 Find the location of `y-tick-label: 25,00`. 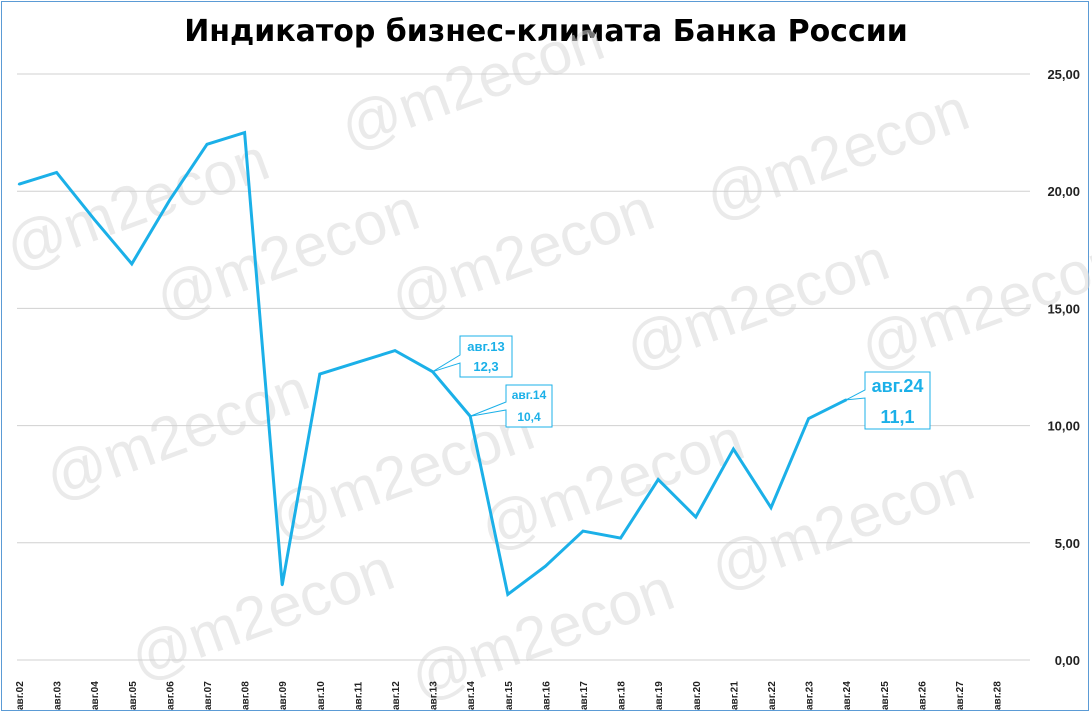

y-tick-label: 25,00 is located at coordinates (1063, 74).